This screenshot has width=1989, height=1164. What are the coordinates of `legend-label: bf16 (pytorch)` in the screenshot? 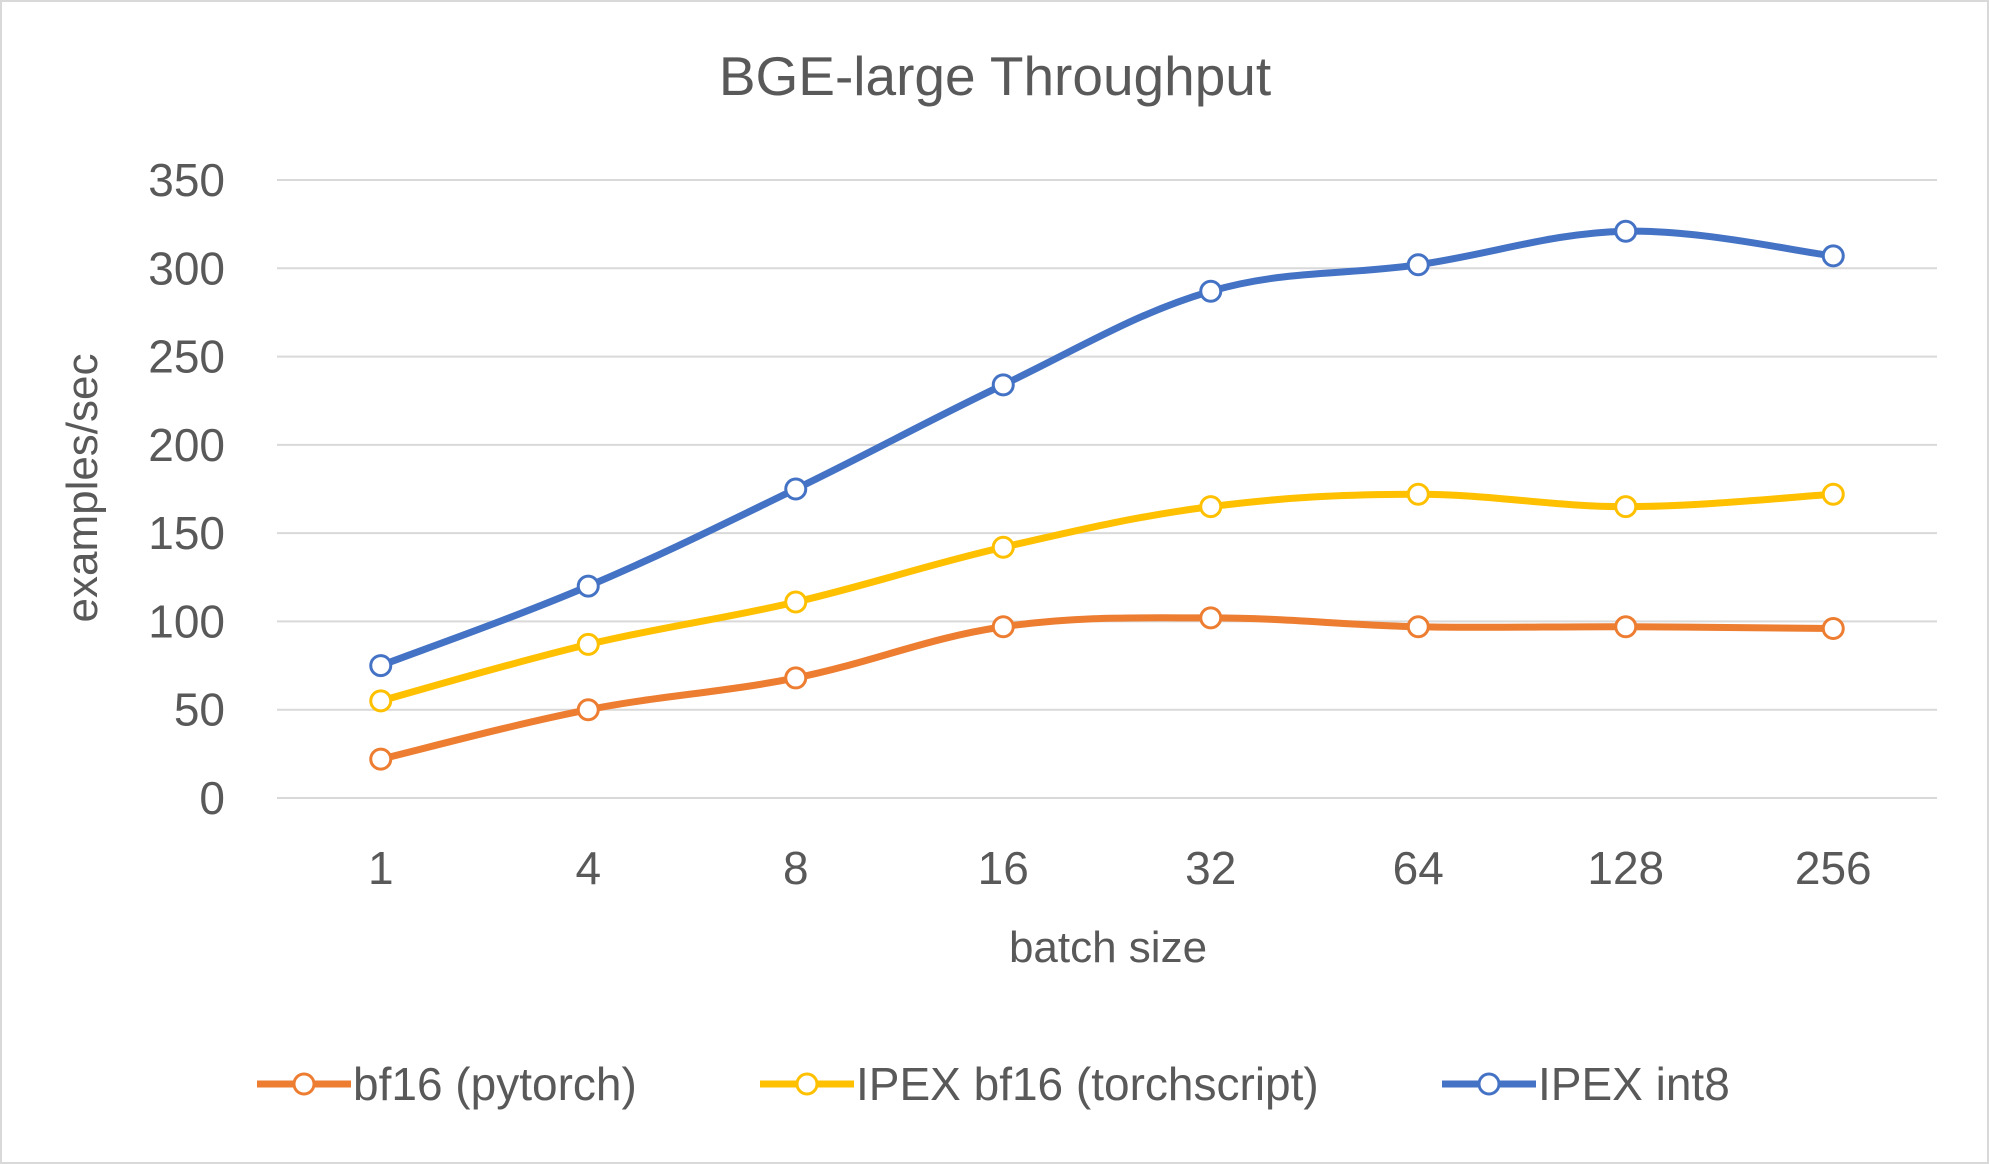 It's located at (495, 1084).